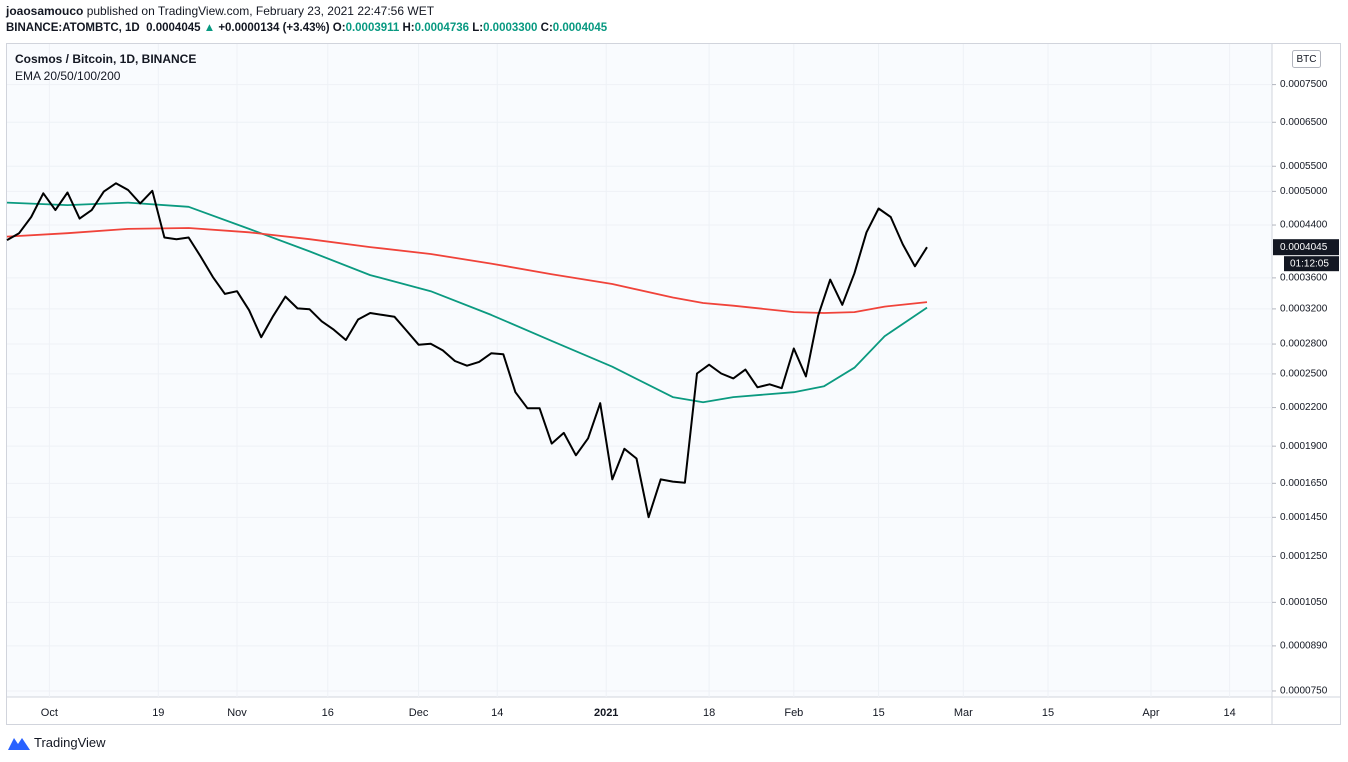  Describe the element at coordinates (1304, 344) in the screenshot. I see `y-tick-label: 0.0002800` at that location.